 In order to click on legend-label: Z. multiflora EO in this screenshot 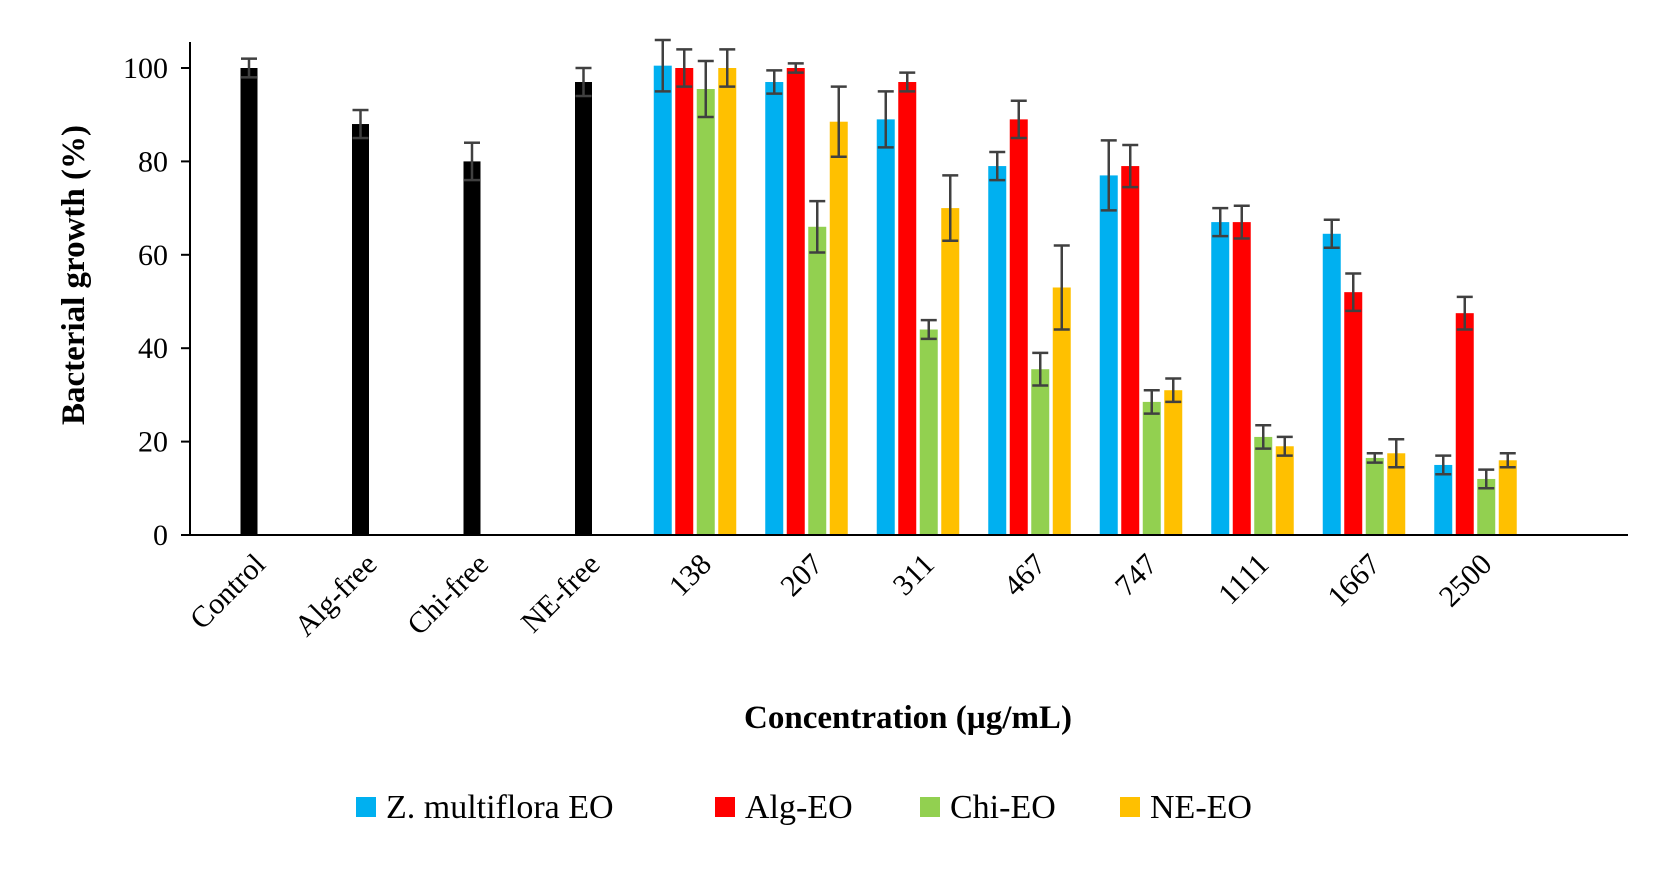, I will do `click(500, 807)`.